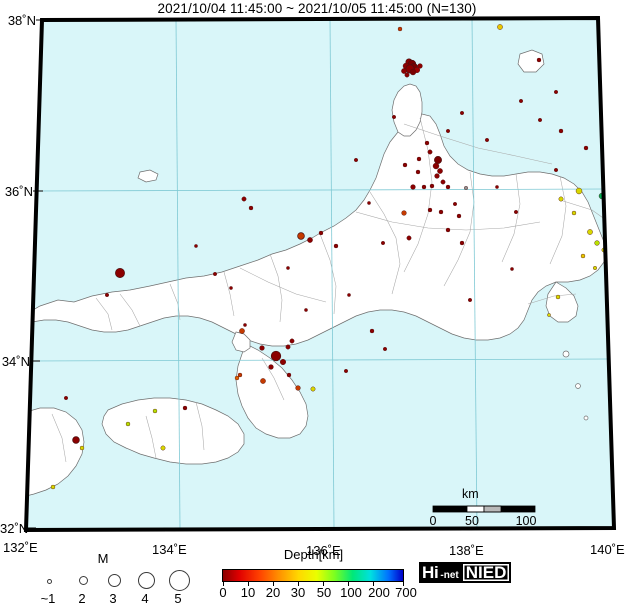  What do you see at coordinates (316, 576) in the screenshot?
I see `depth-legend: Depth[km] 0 10 20 30 50 100 200 700` at bounding box center [316, 576].